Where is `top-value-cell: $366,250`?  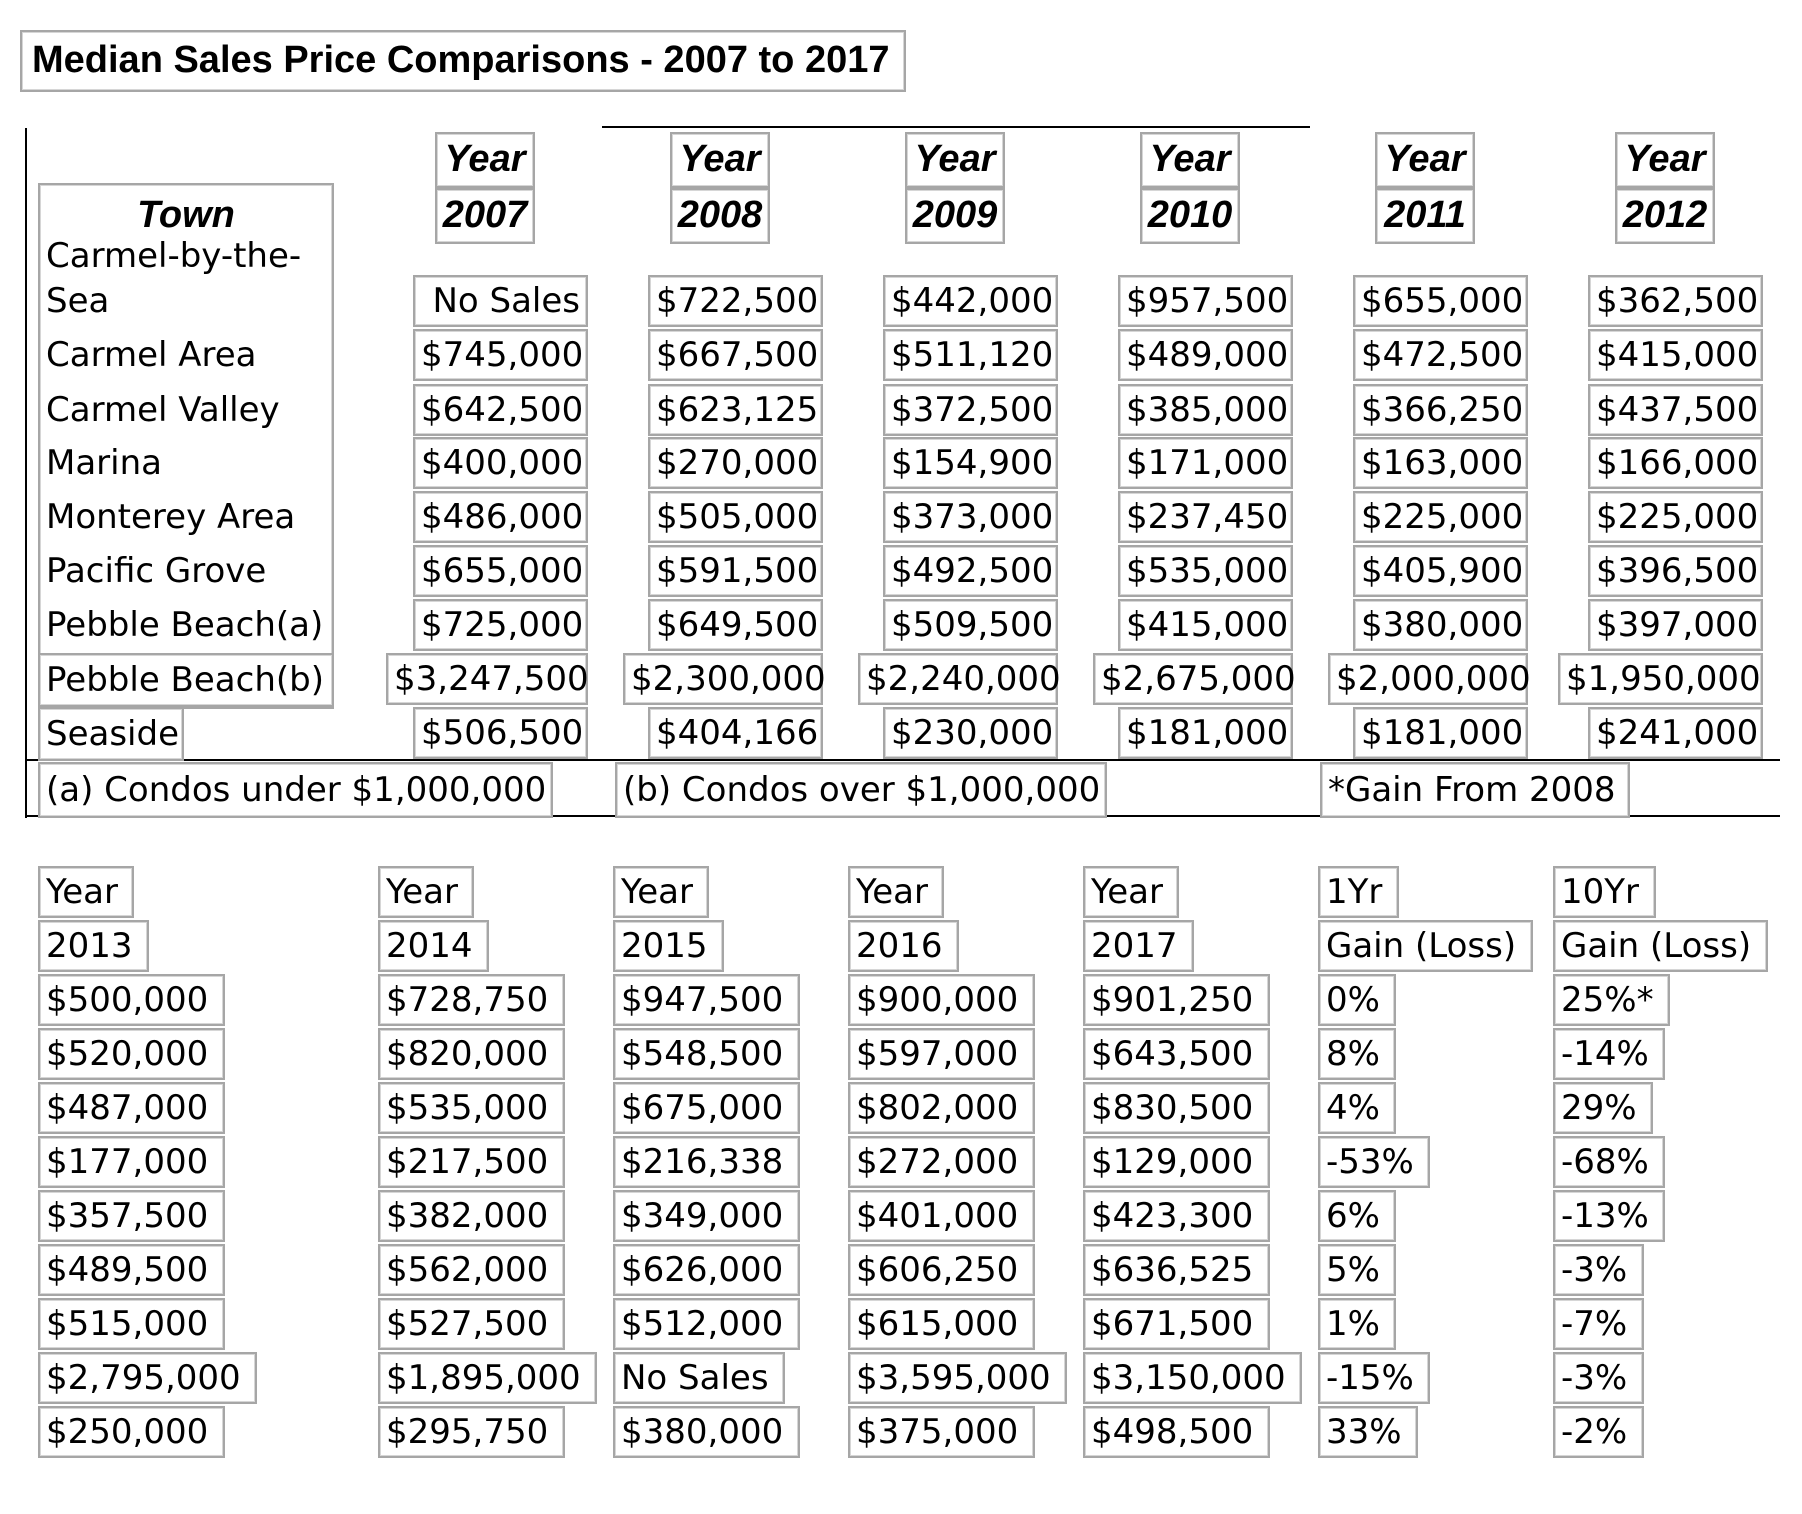
top-value-cell: $366,250 is located at coordinates (1440, 410).